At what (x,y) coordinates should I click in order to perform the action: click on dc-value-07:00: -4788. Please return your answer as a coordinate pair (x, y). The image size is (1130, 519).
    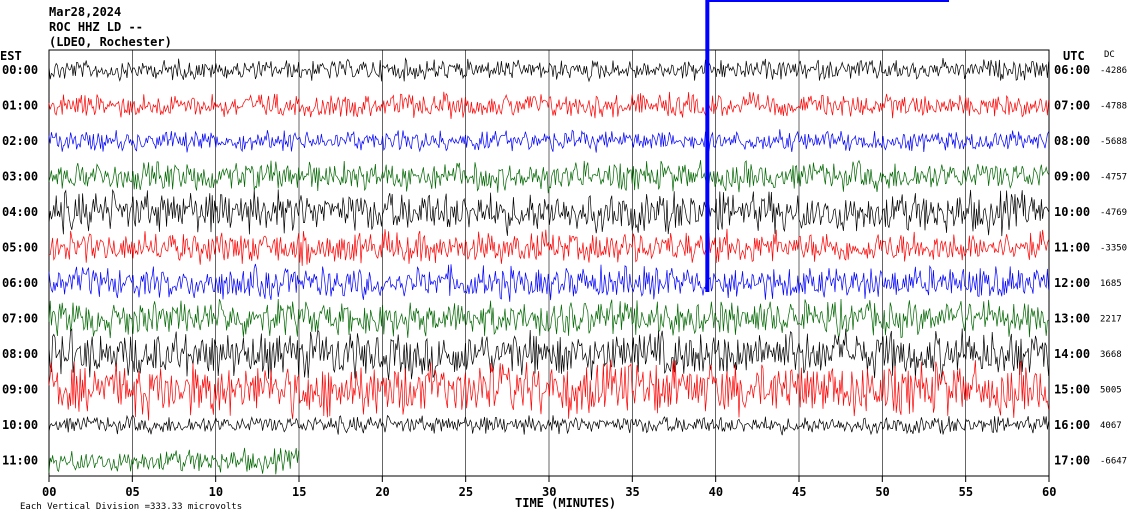
    Looking at the image, I should click on (1113, 107).